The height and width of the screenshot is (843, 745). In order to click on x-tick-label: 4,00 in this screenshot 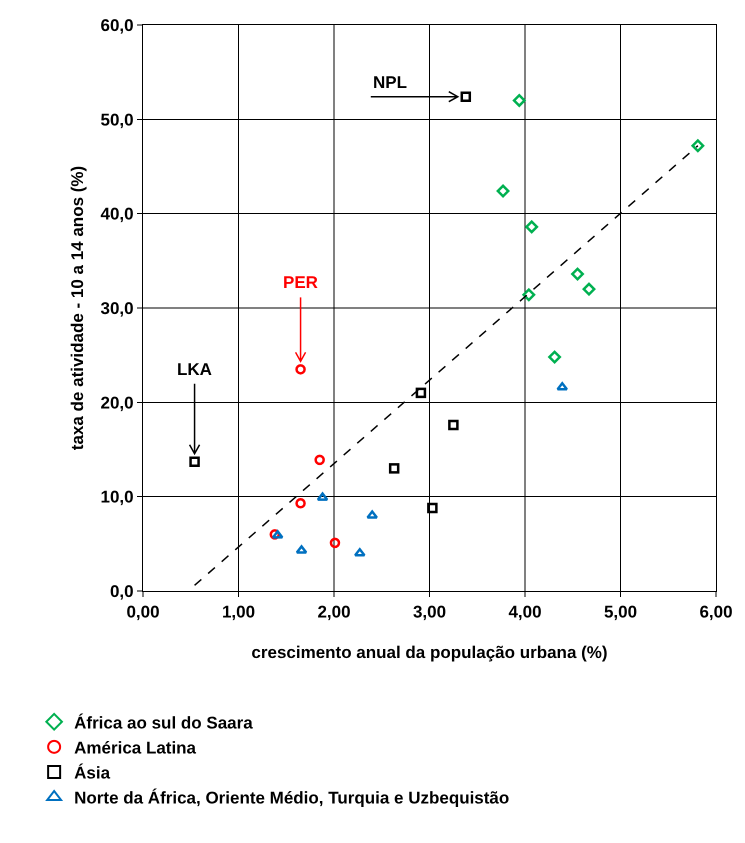, I will do `click(525, 612)`.